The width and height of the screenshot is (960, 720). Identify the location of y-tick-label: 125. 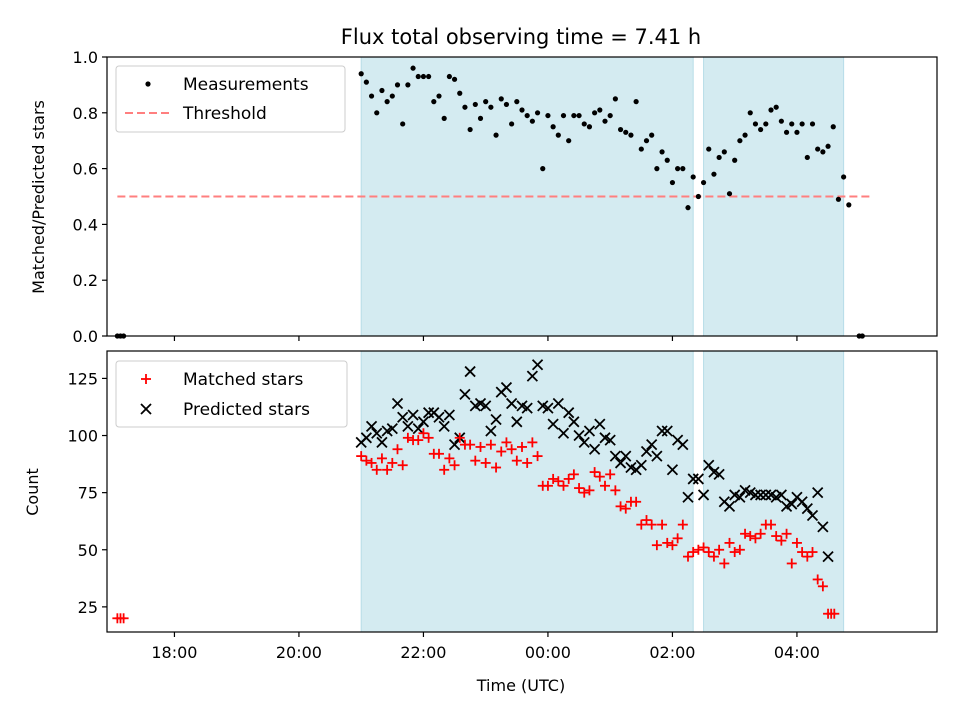
(82, 378).